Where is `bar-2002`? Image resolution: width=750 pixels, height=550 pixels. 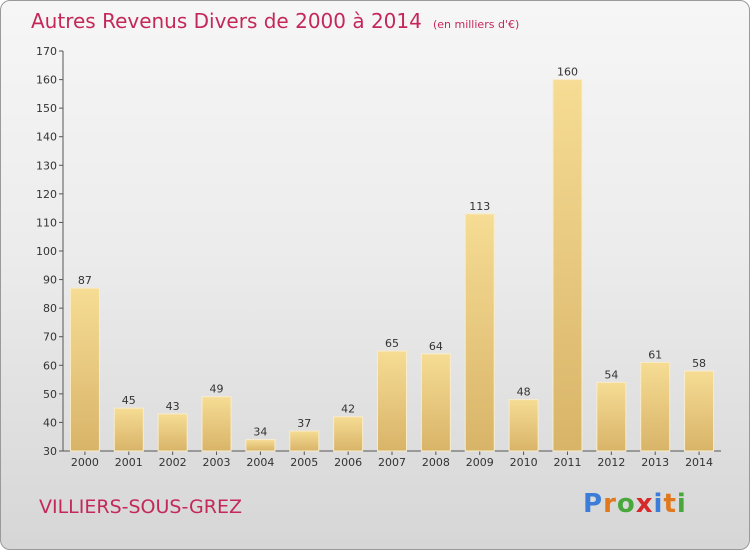
bar-2002 is located at coordinates (172, 432).